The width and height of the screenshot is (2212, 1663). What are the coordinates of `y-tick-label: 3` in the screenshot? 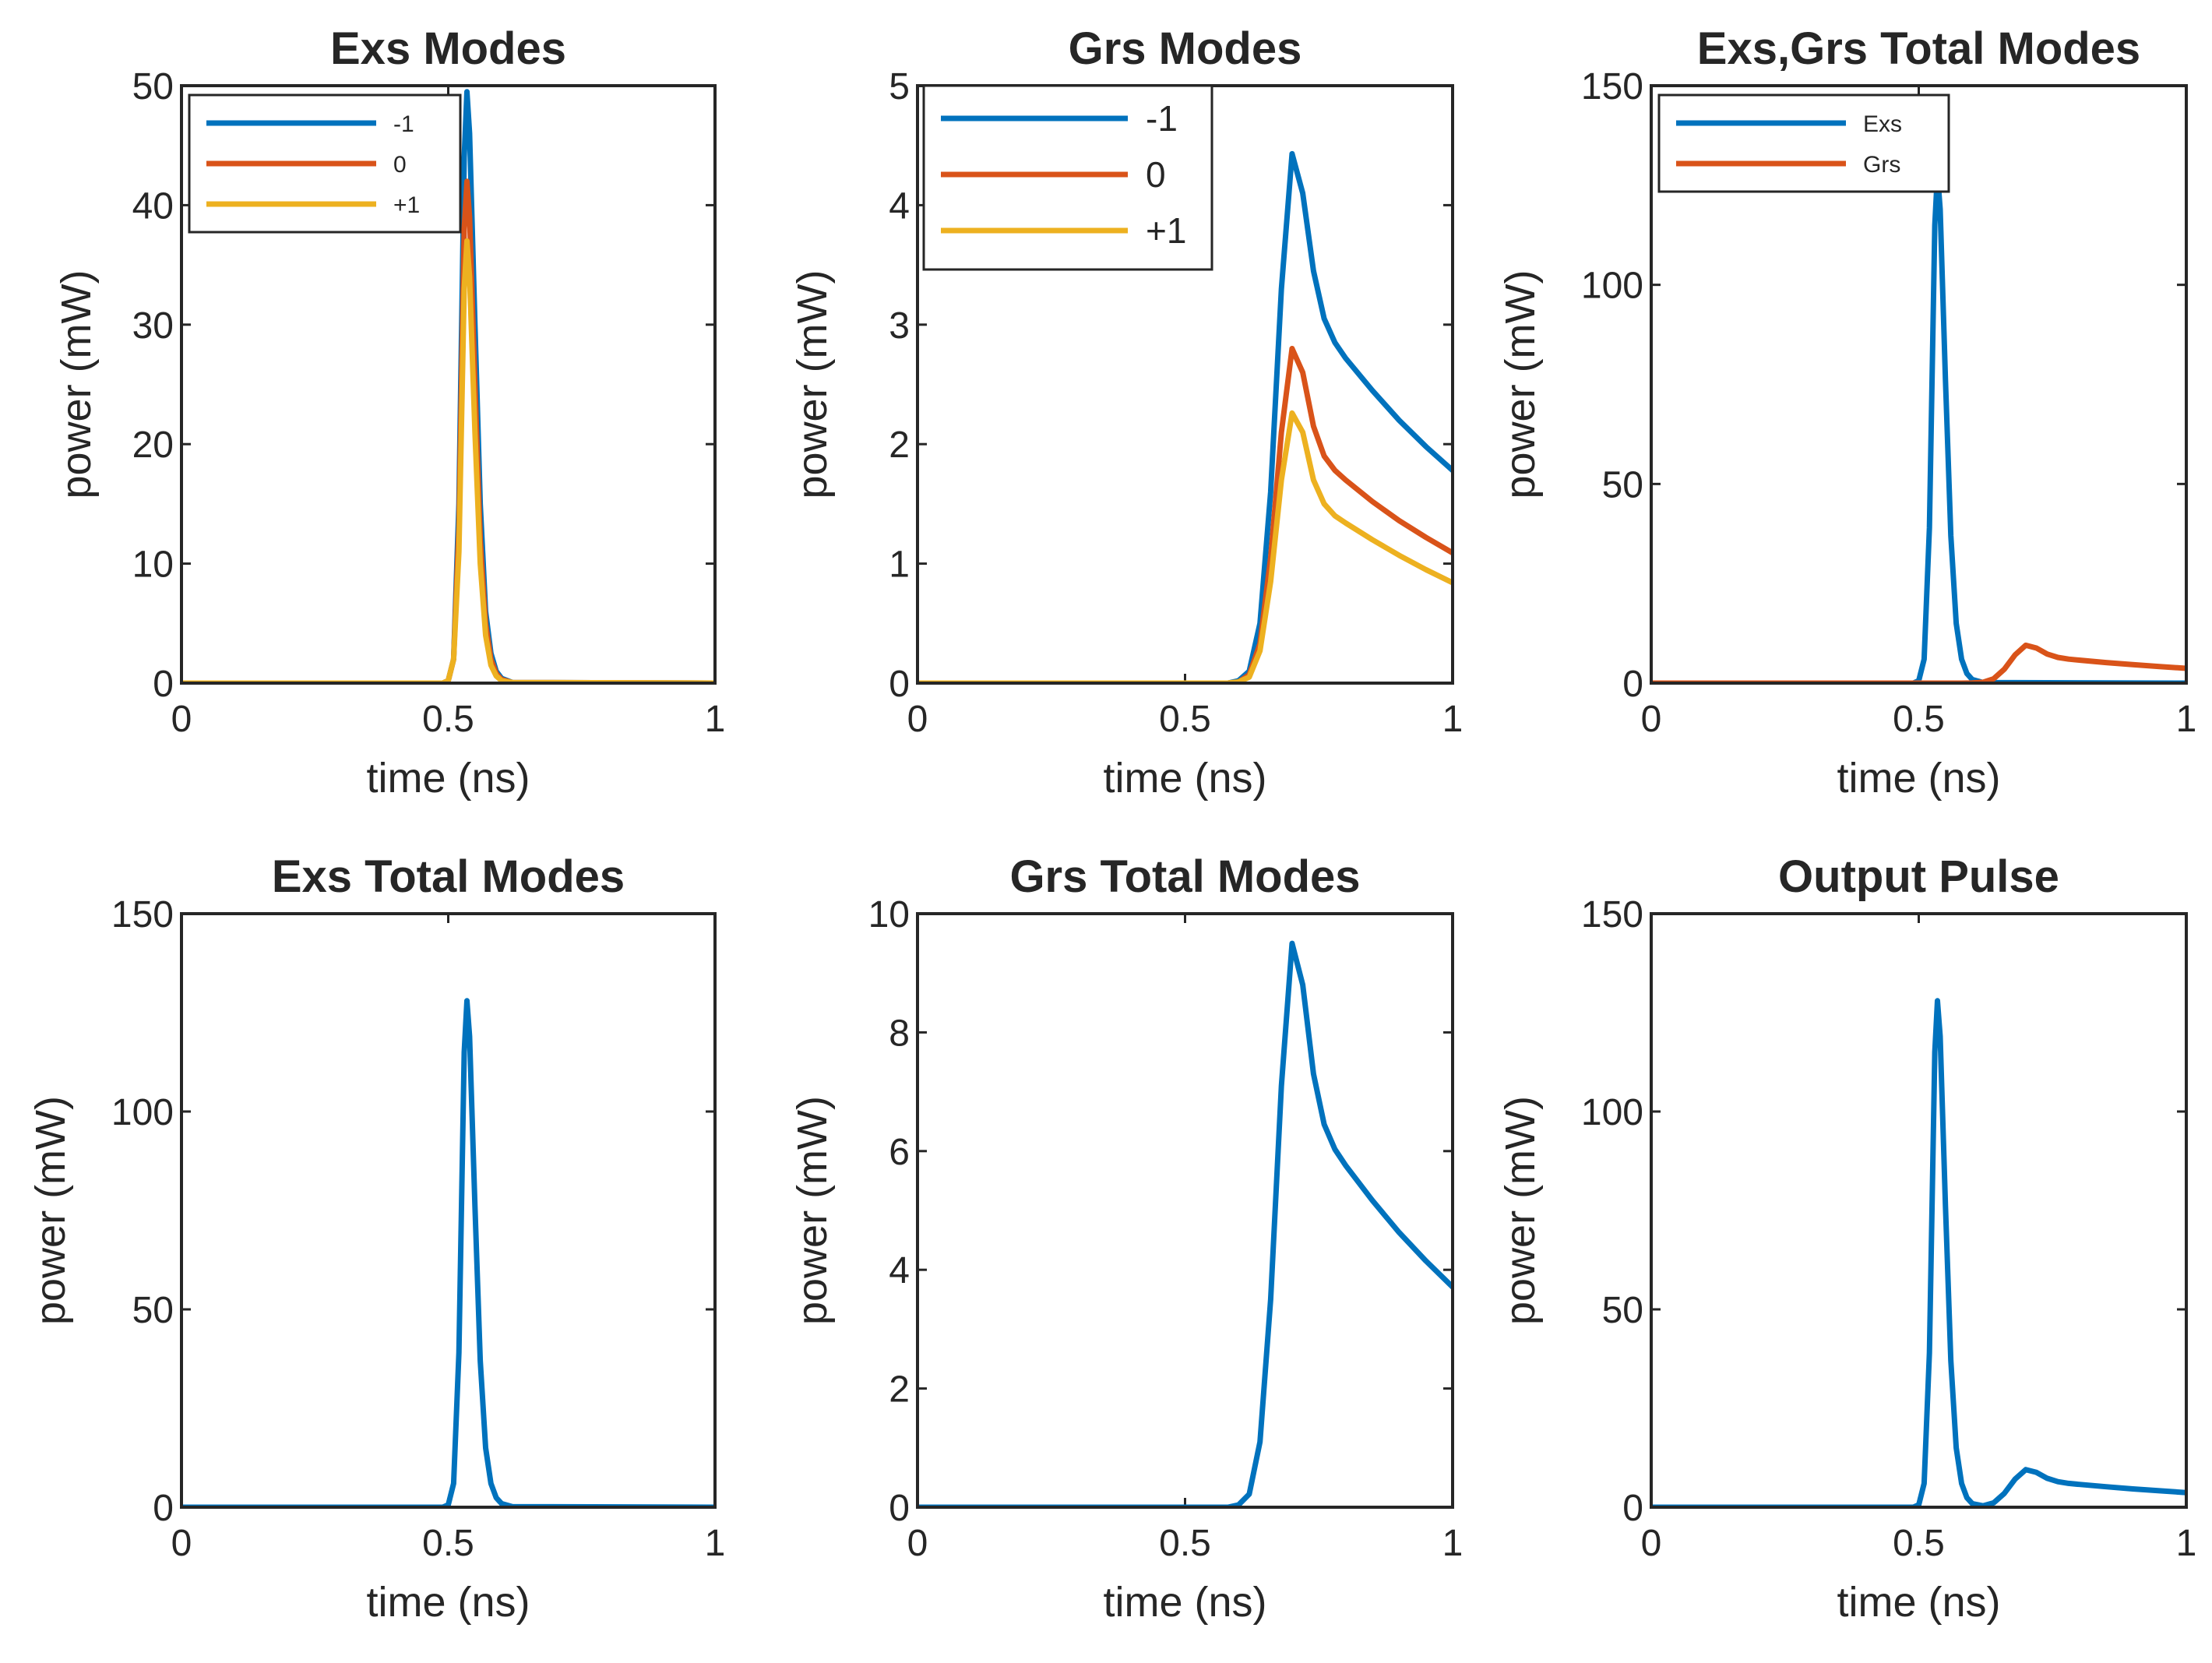 It's located at (899, 326).